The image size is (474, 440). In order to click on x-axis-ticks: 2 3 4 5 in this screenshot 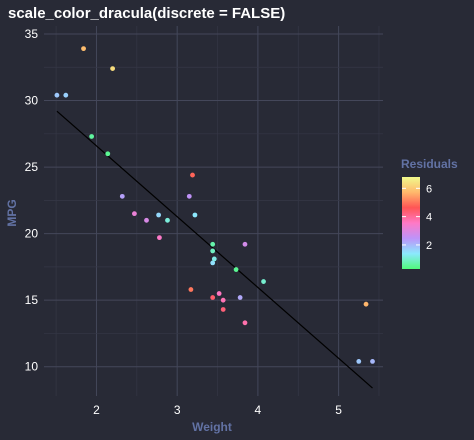, I will do `click(217, 410)`.